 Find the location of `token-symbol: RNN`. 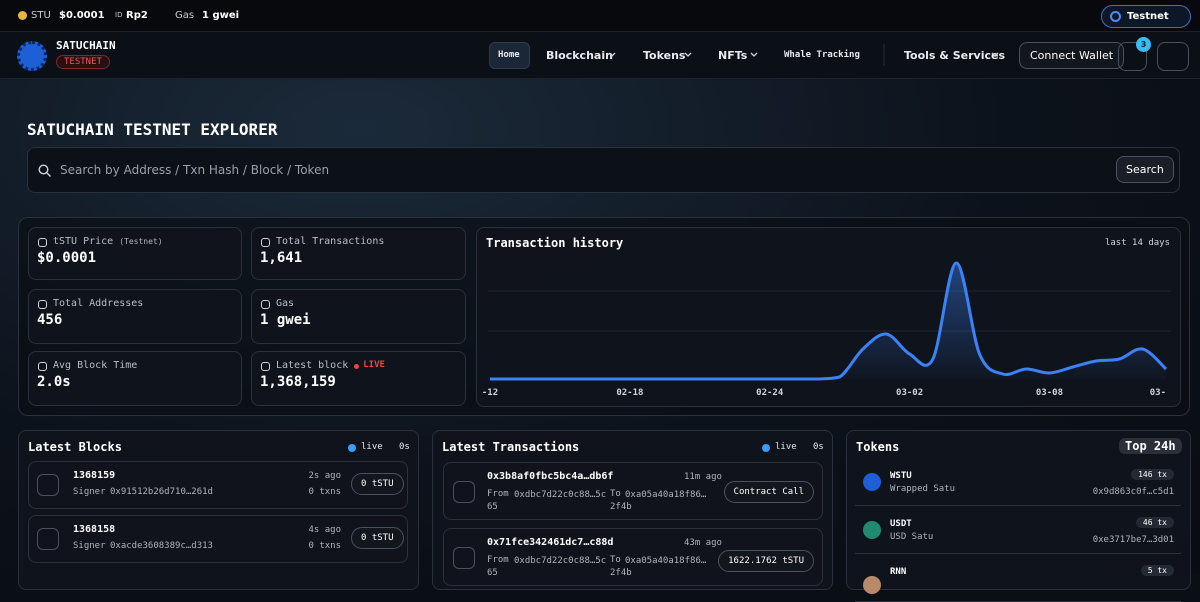

token-symbol: RNN is located at coordinates (898, 572).